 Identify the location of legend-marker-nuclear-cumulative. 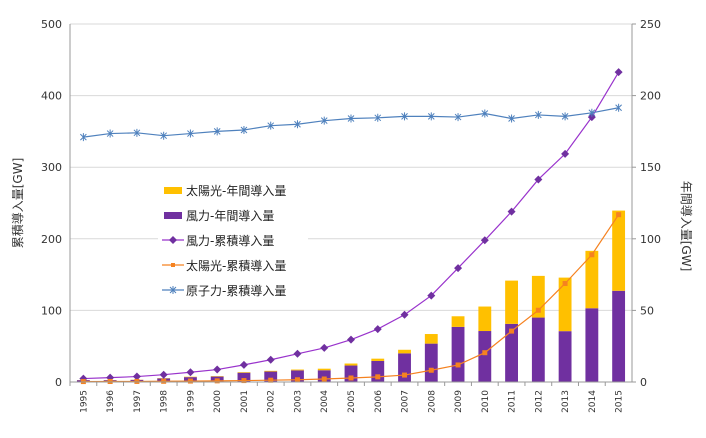
(173, 290).